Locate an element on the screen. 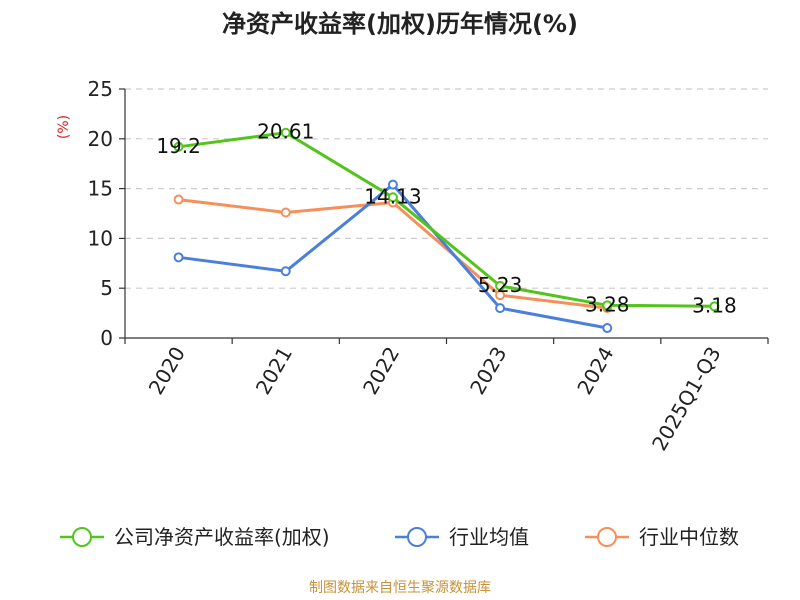  x-tick-label: 2023 is located at coordinates (488, 371).